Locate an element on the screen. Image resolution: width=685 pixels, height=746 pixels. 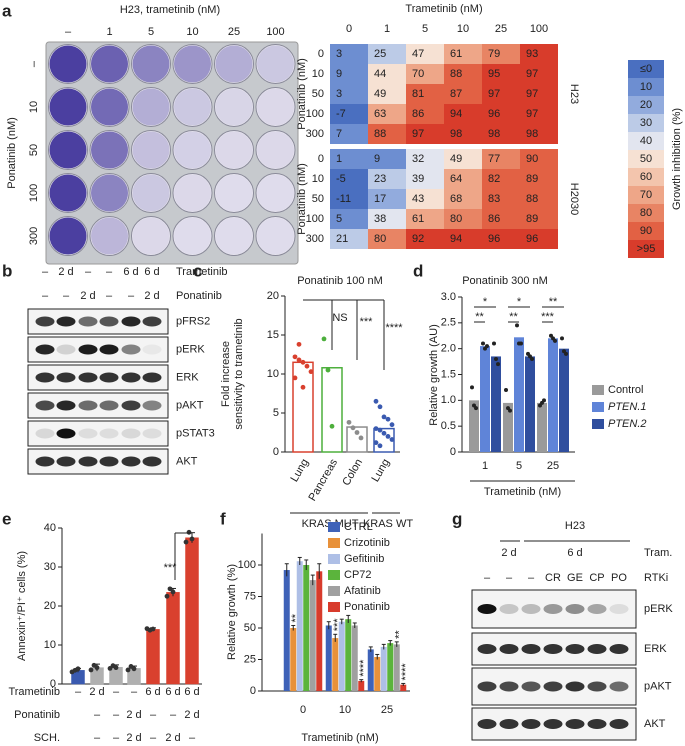
cell-label: 70 is located at coordinates (418, 74).